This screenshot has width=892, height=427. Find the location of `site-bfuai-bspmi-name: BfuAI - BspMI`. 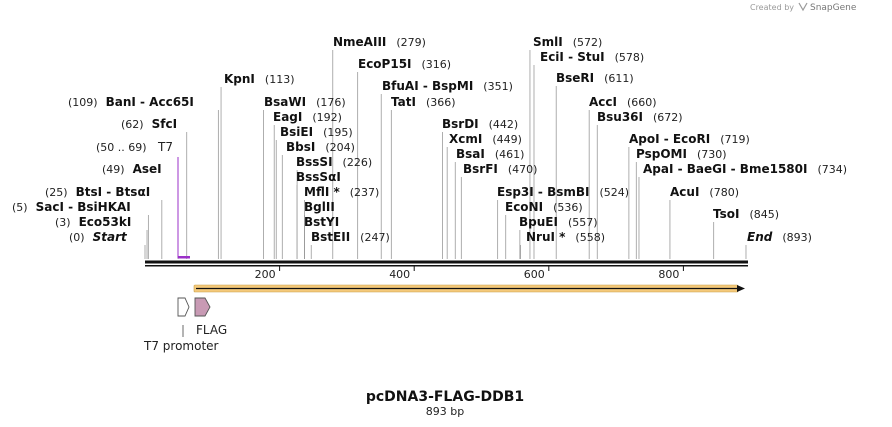

site-bfuai-bspmi-name: BfuAI - BspMI is located at coordinates (427, 86).